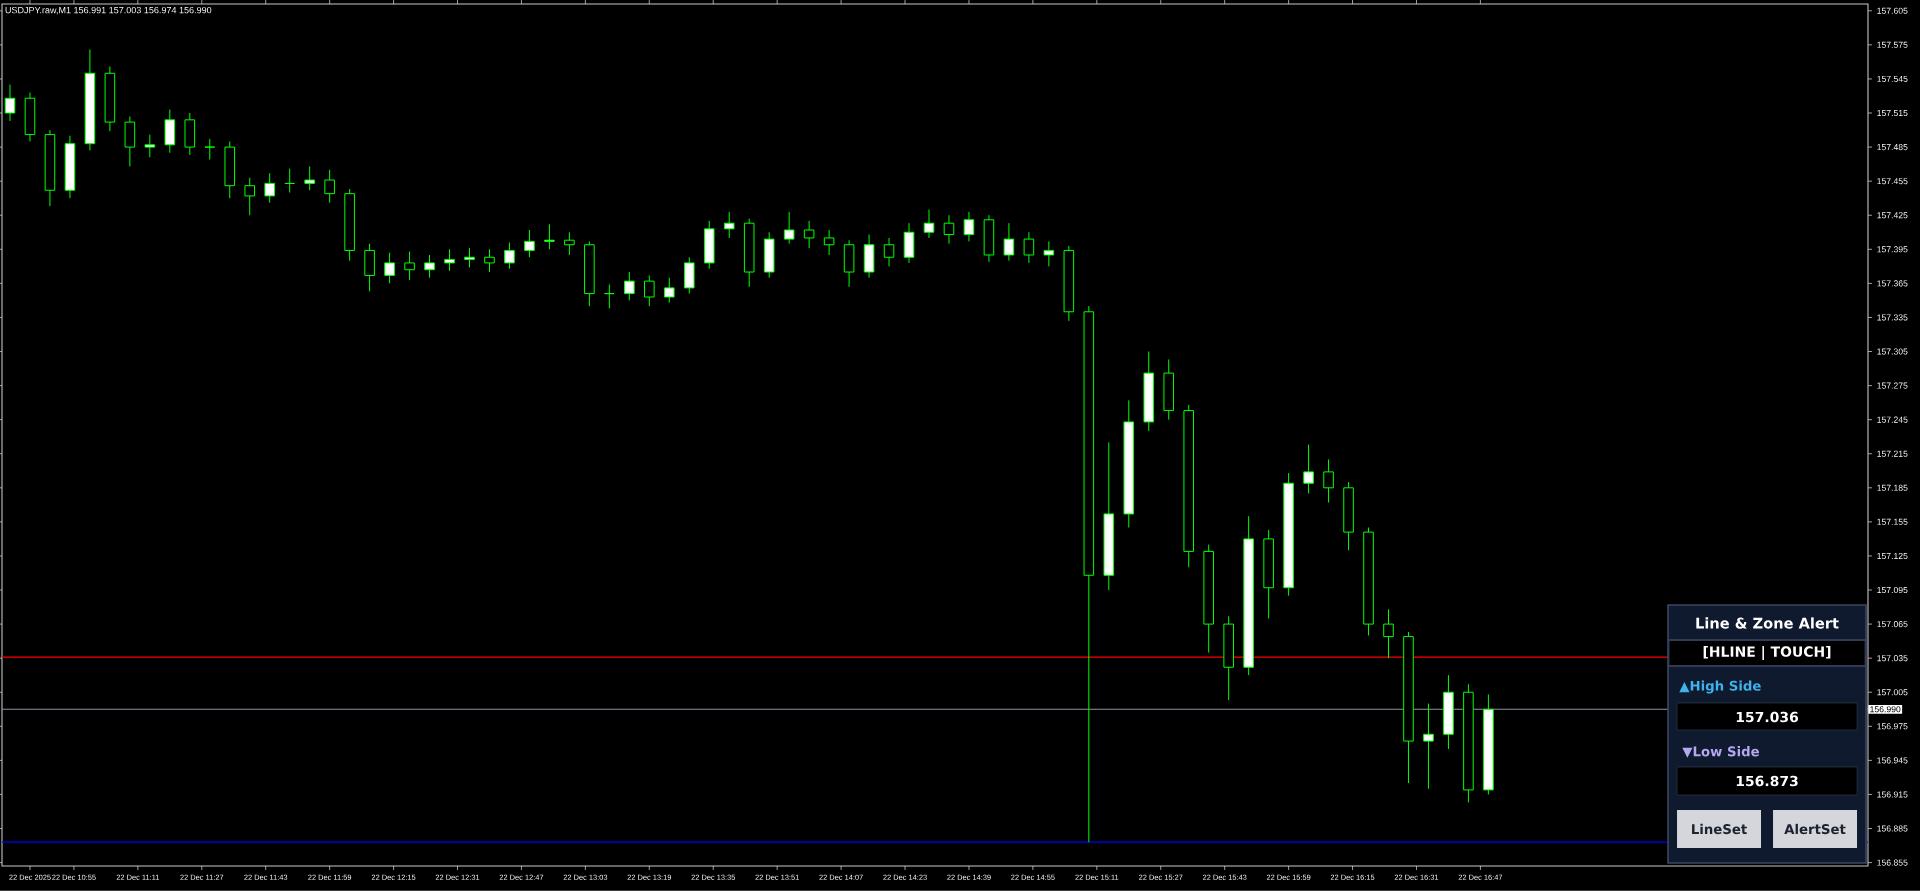 The width and height of the screenshot is (1920, 892). Describe the element at coordinates (1767, 623) in the screenshot. I see `annotation: Line & Zone Alert` at that location.